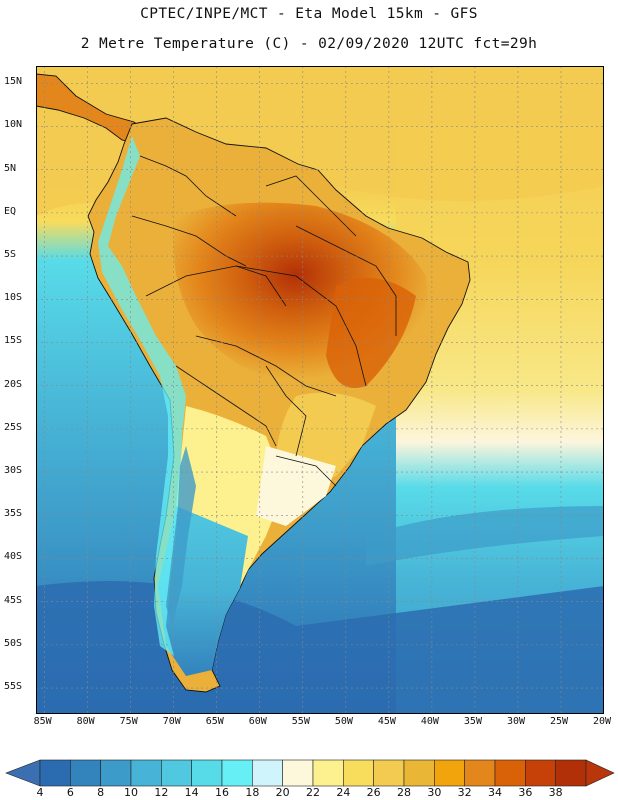  Describe the element at coordinates (23, 773) in the screenshot. I see `colorbar-left-arrow` at that location.